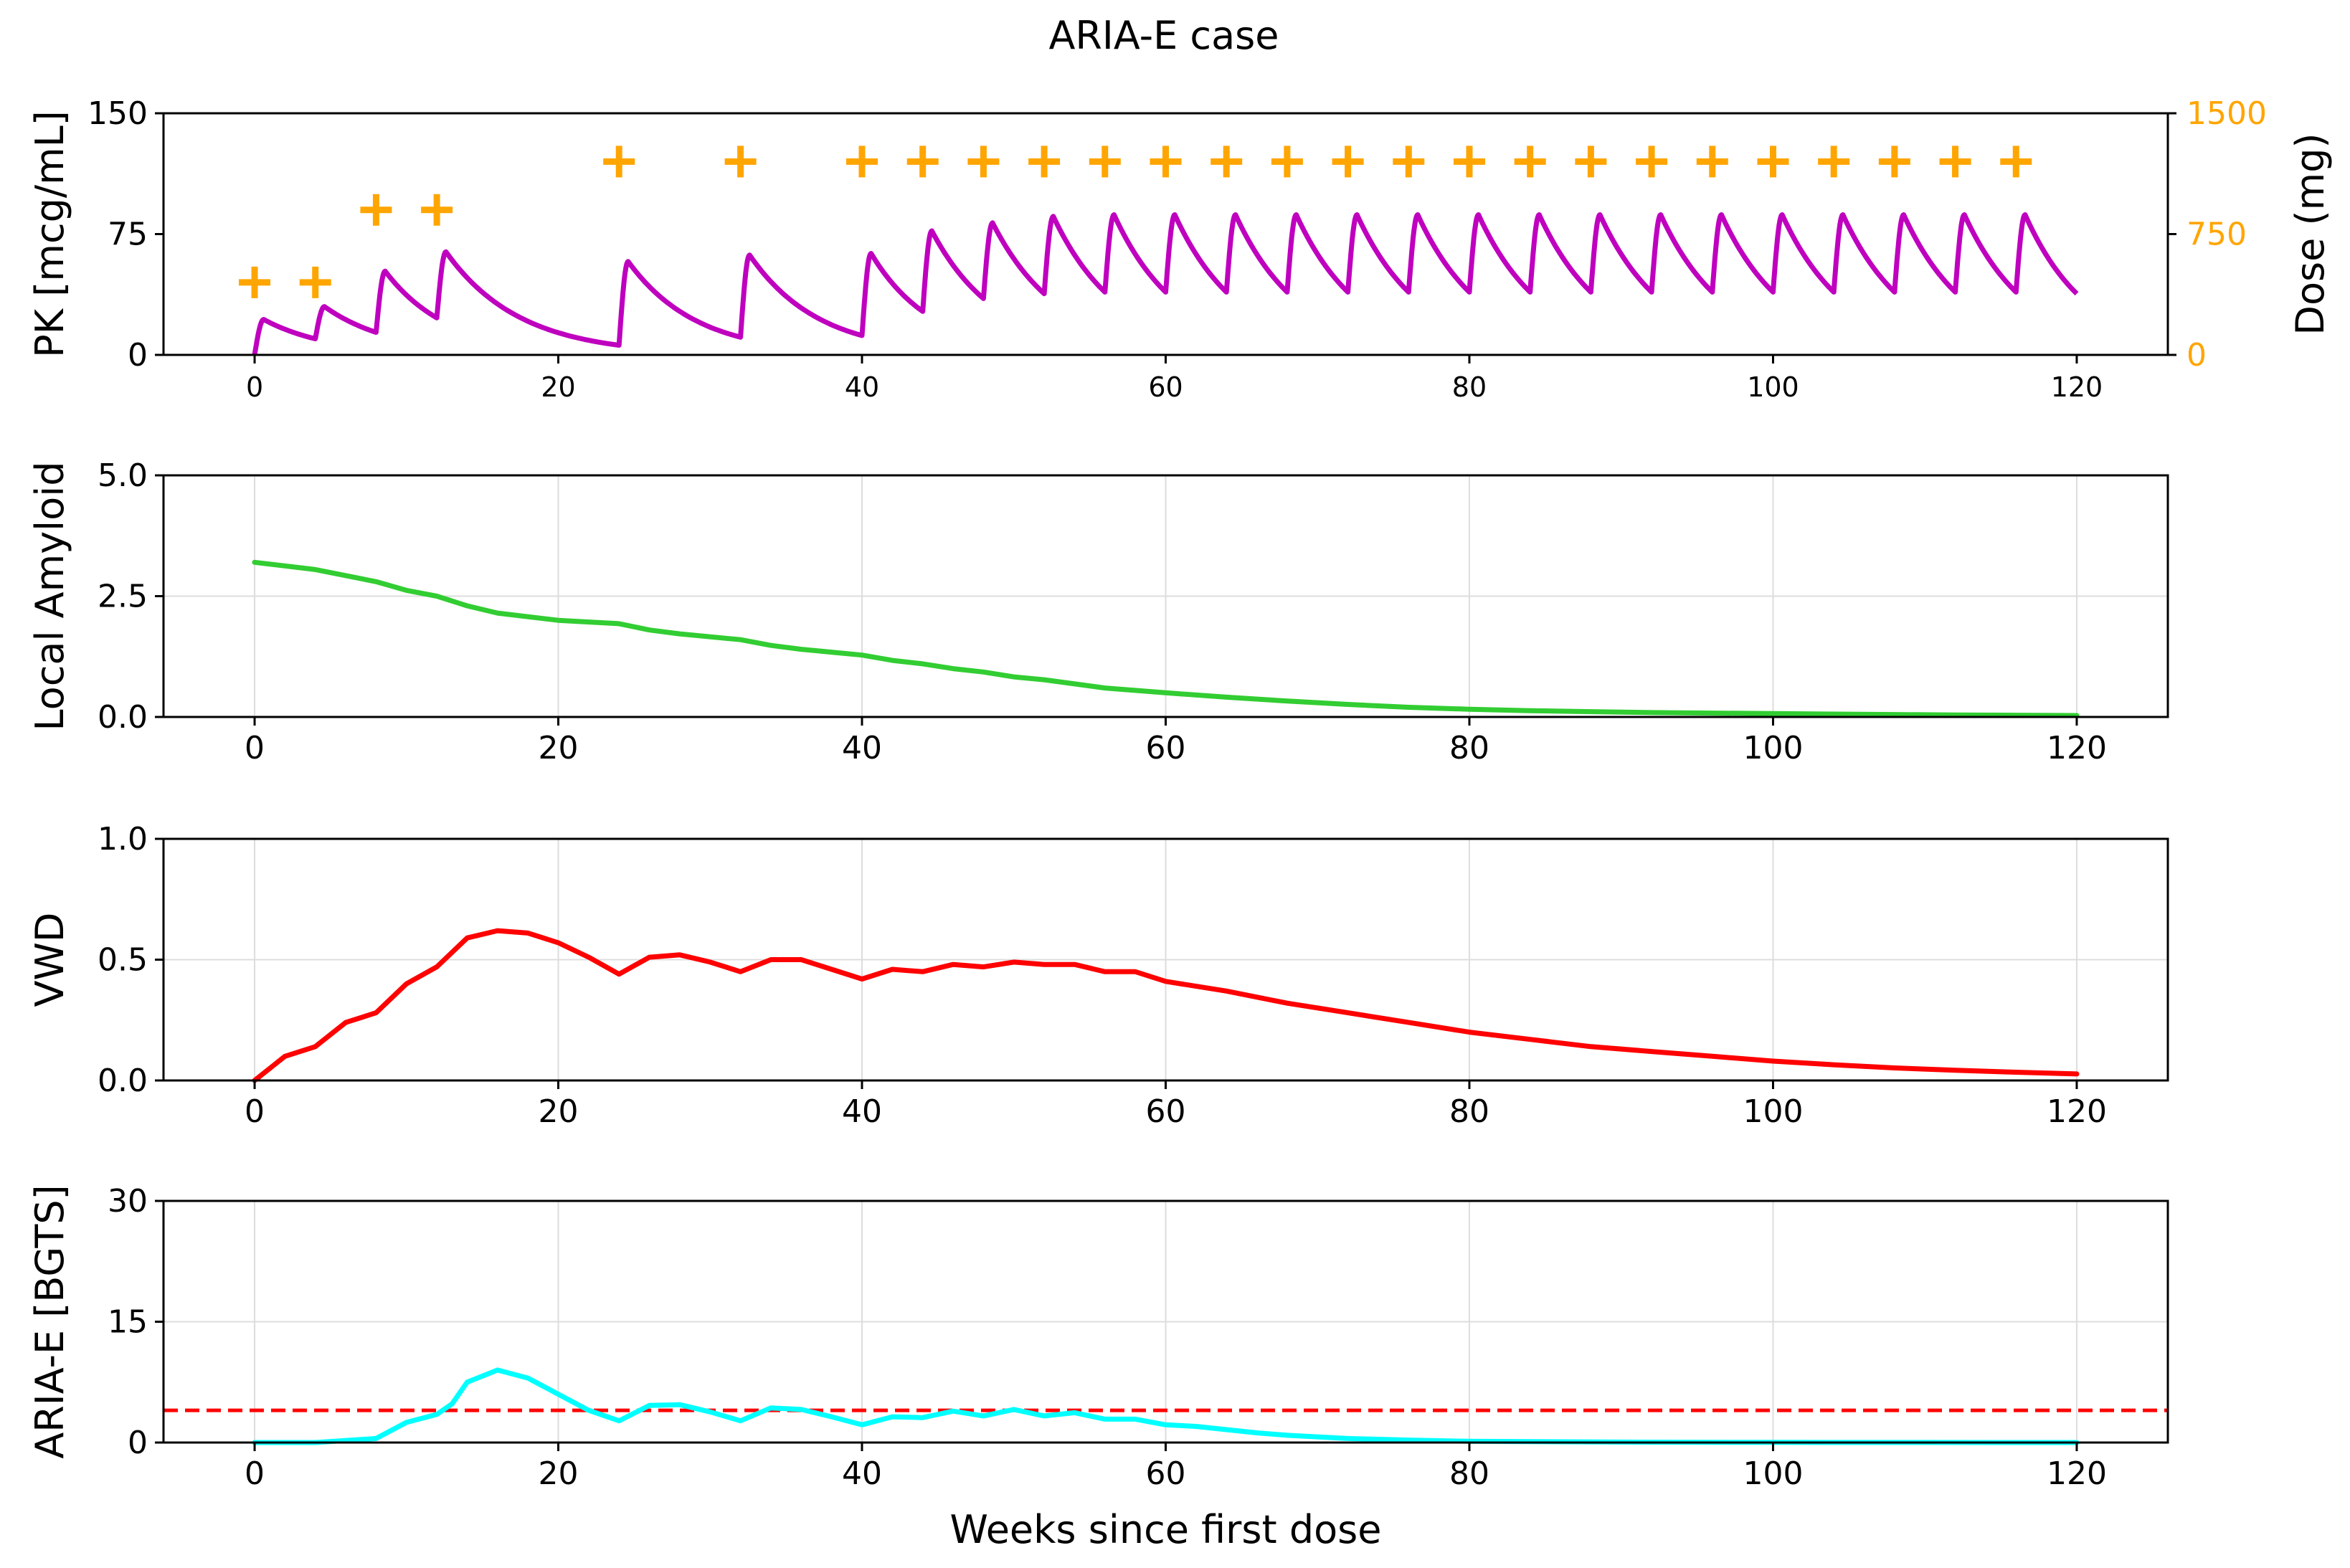  Describe the element at coordinates (117, 113) in the screenshot. I see `y-tick-label: 150` at that location.